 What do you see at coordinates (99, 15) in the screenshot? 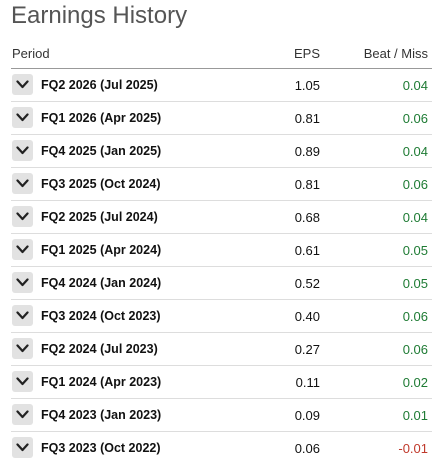
I see `page-title: Earnings History` at bounding box center [99, 15].